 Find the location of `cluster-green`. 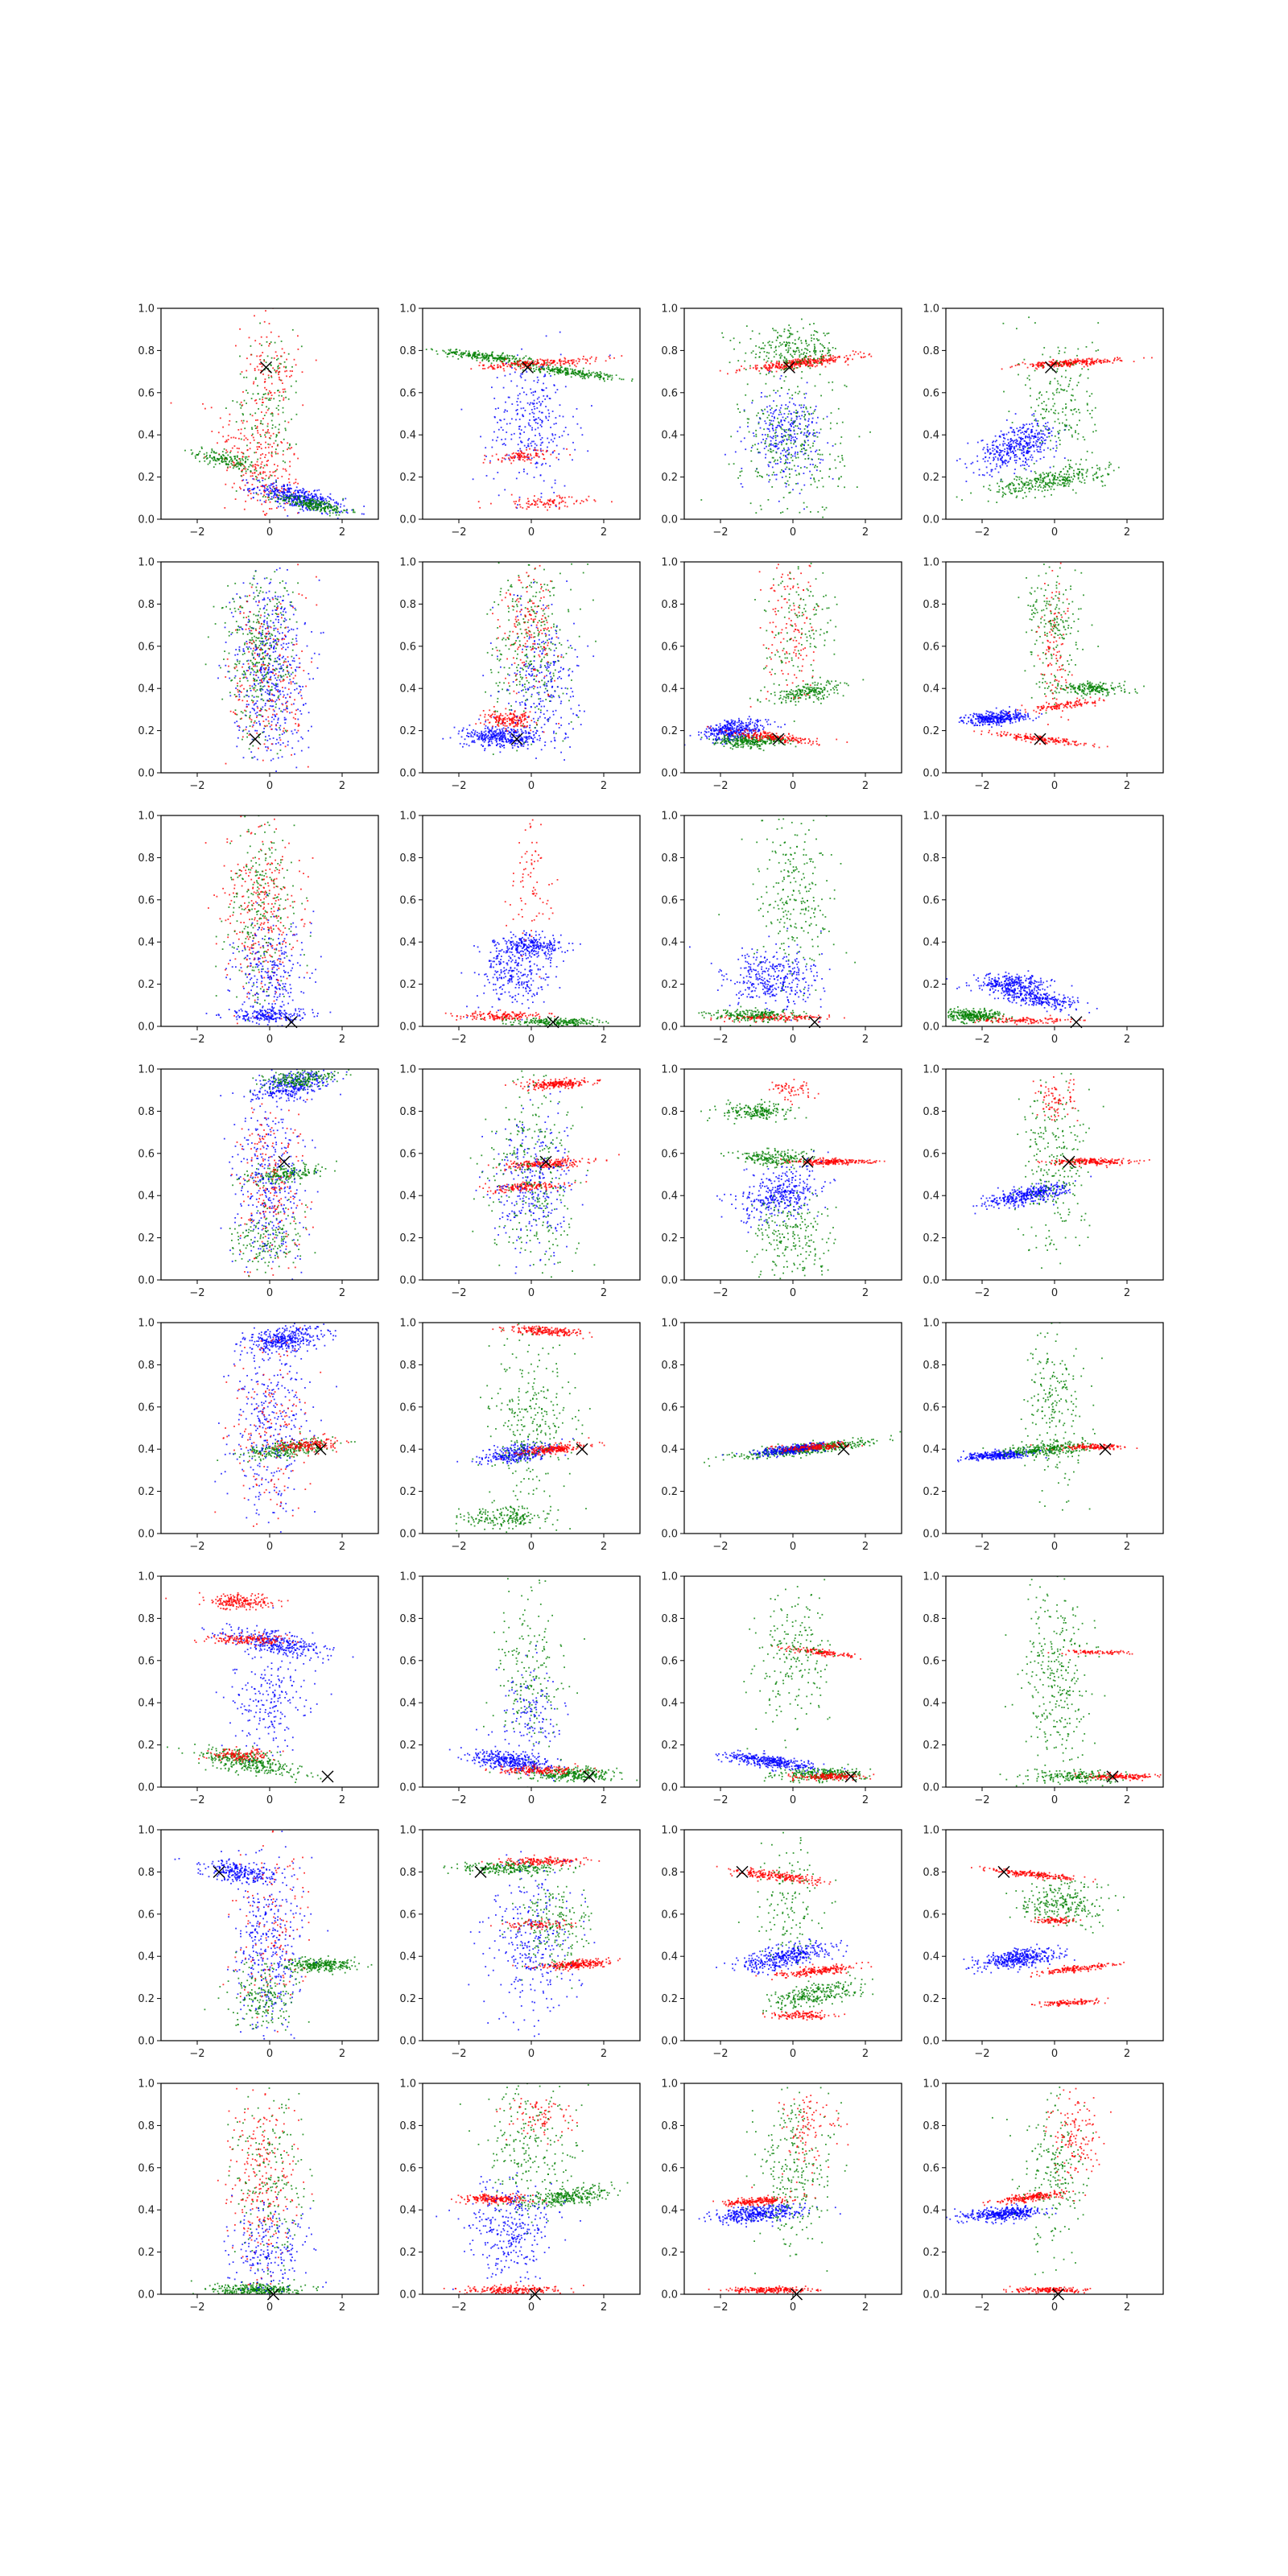

cluster-green is located at coordinates (493, 359).